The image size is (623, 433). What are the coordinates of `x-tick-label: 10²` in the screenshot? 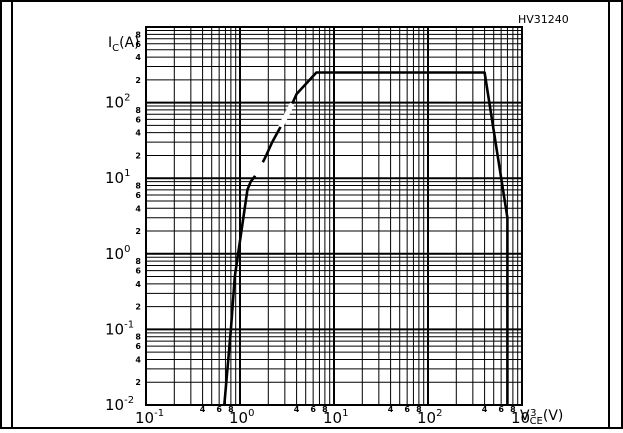 It's located at (429, 417).